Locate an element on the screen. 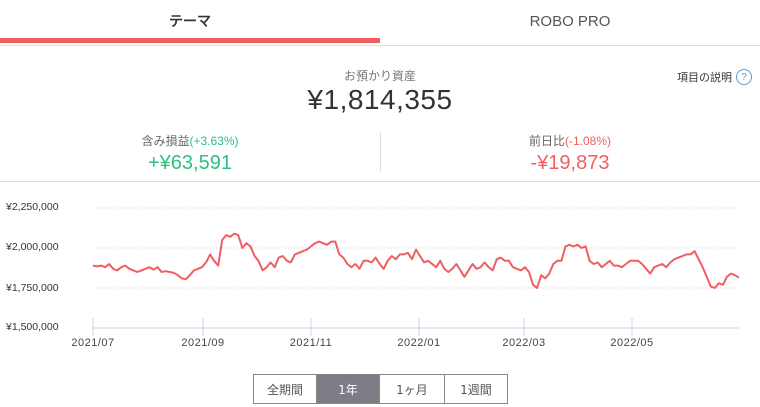 The width and height of the screenshot is (760, 407). range-1w-button: 1週間 is located at coordinates (476, 389).